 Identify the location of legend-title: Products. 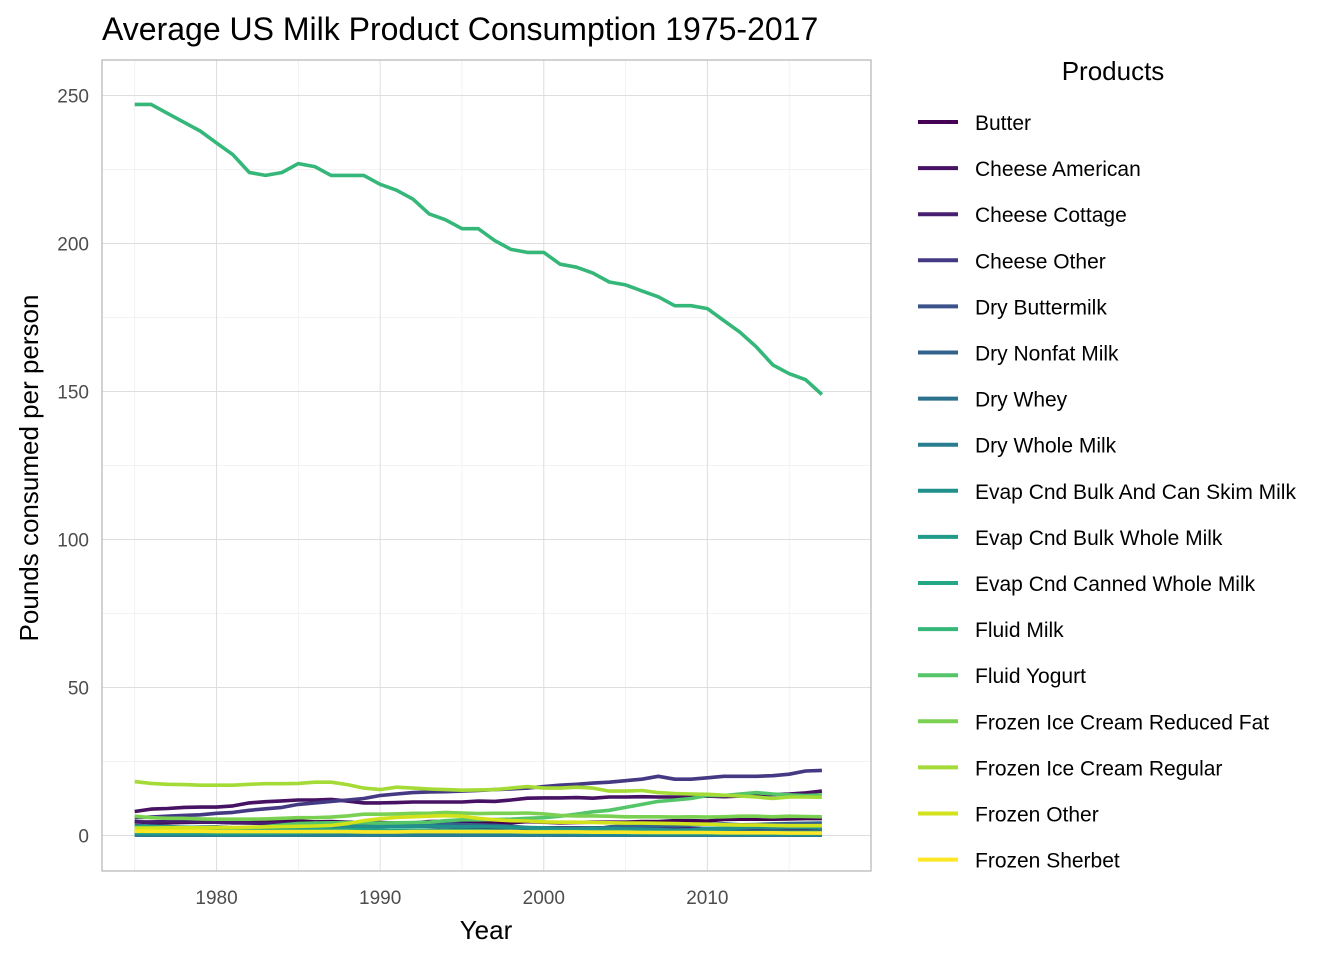
(1113, 71).